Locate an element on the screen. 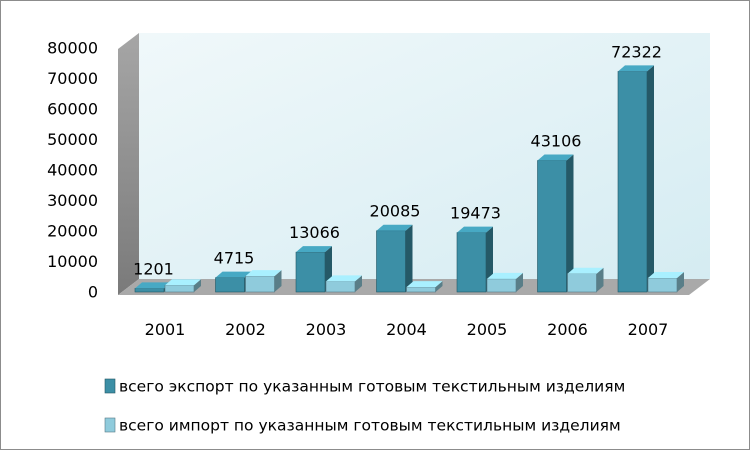 The height and width of the screenshot is (456, 752). data-label: 72322 is located at coordinates (636, 51).